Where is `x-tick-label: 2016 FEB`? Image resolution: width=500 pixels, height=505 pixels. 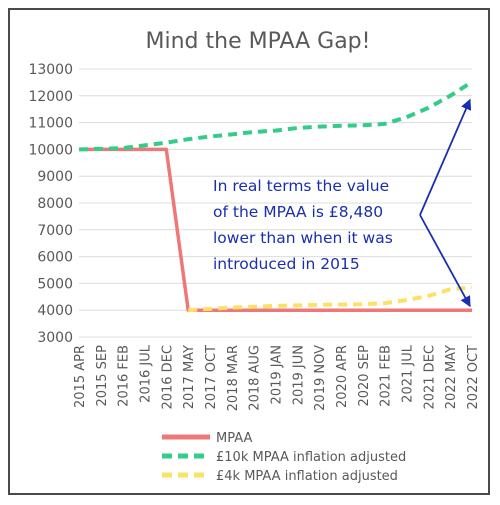
x-tick-label: 2016 FEB is located at coordinates (124, 376).